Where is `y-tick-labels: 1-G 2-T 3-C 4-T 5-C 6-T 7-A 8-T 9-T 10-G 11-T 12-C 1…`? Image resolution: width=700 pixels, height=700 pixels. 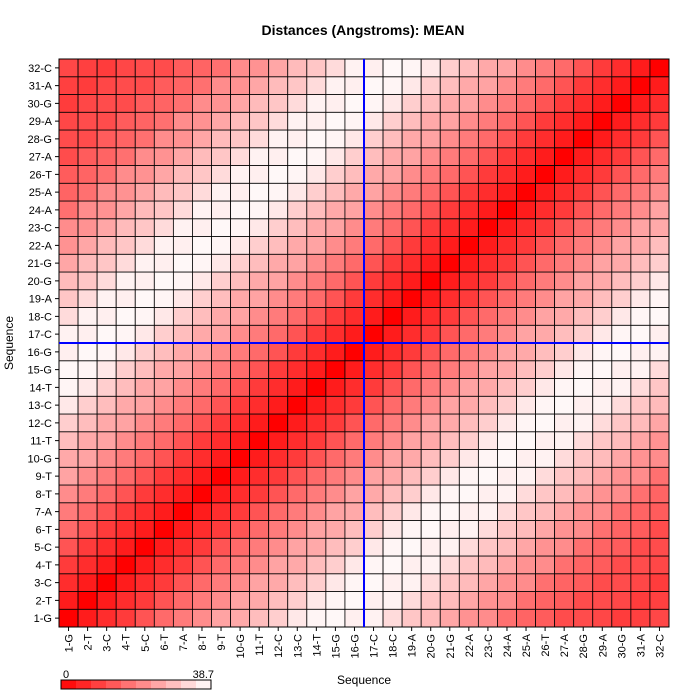
y-tick-labels: 1-G 2-T 3-C 4-T 5-C 6-T 7-A 8-T 9-T 10-G 11-T 12-C 1… is located at coordinates (43, 344).